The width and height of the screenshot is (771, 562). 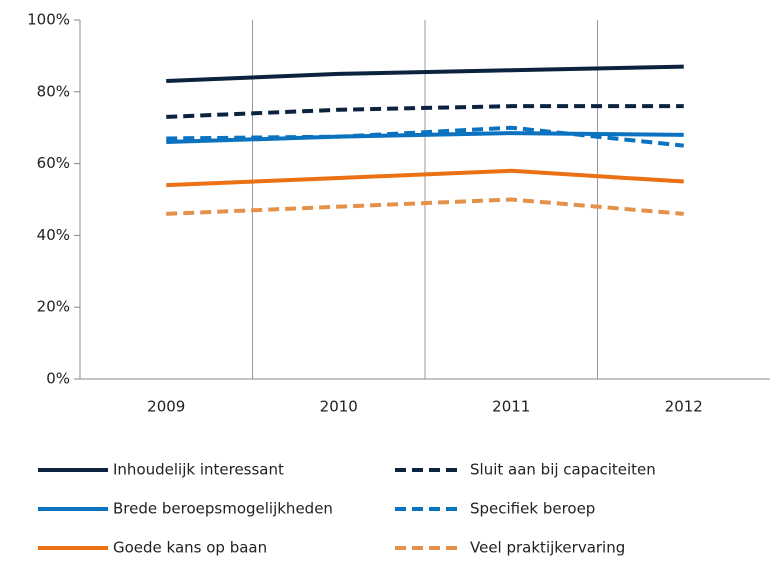 I want to click on legend-label: Sluit aan bij capaciteiten, so click(x=563, y=470).